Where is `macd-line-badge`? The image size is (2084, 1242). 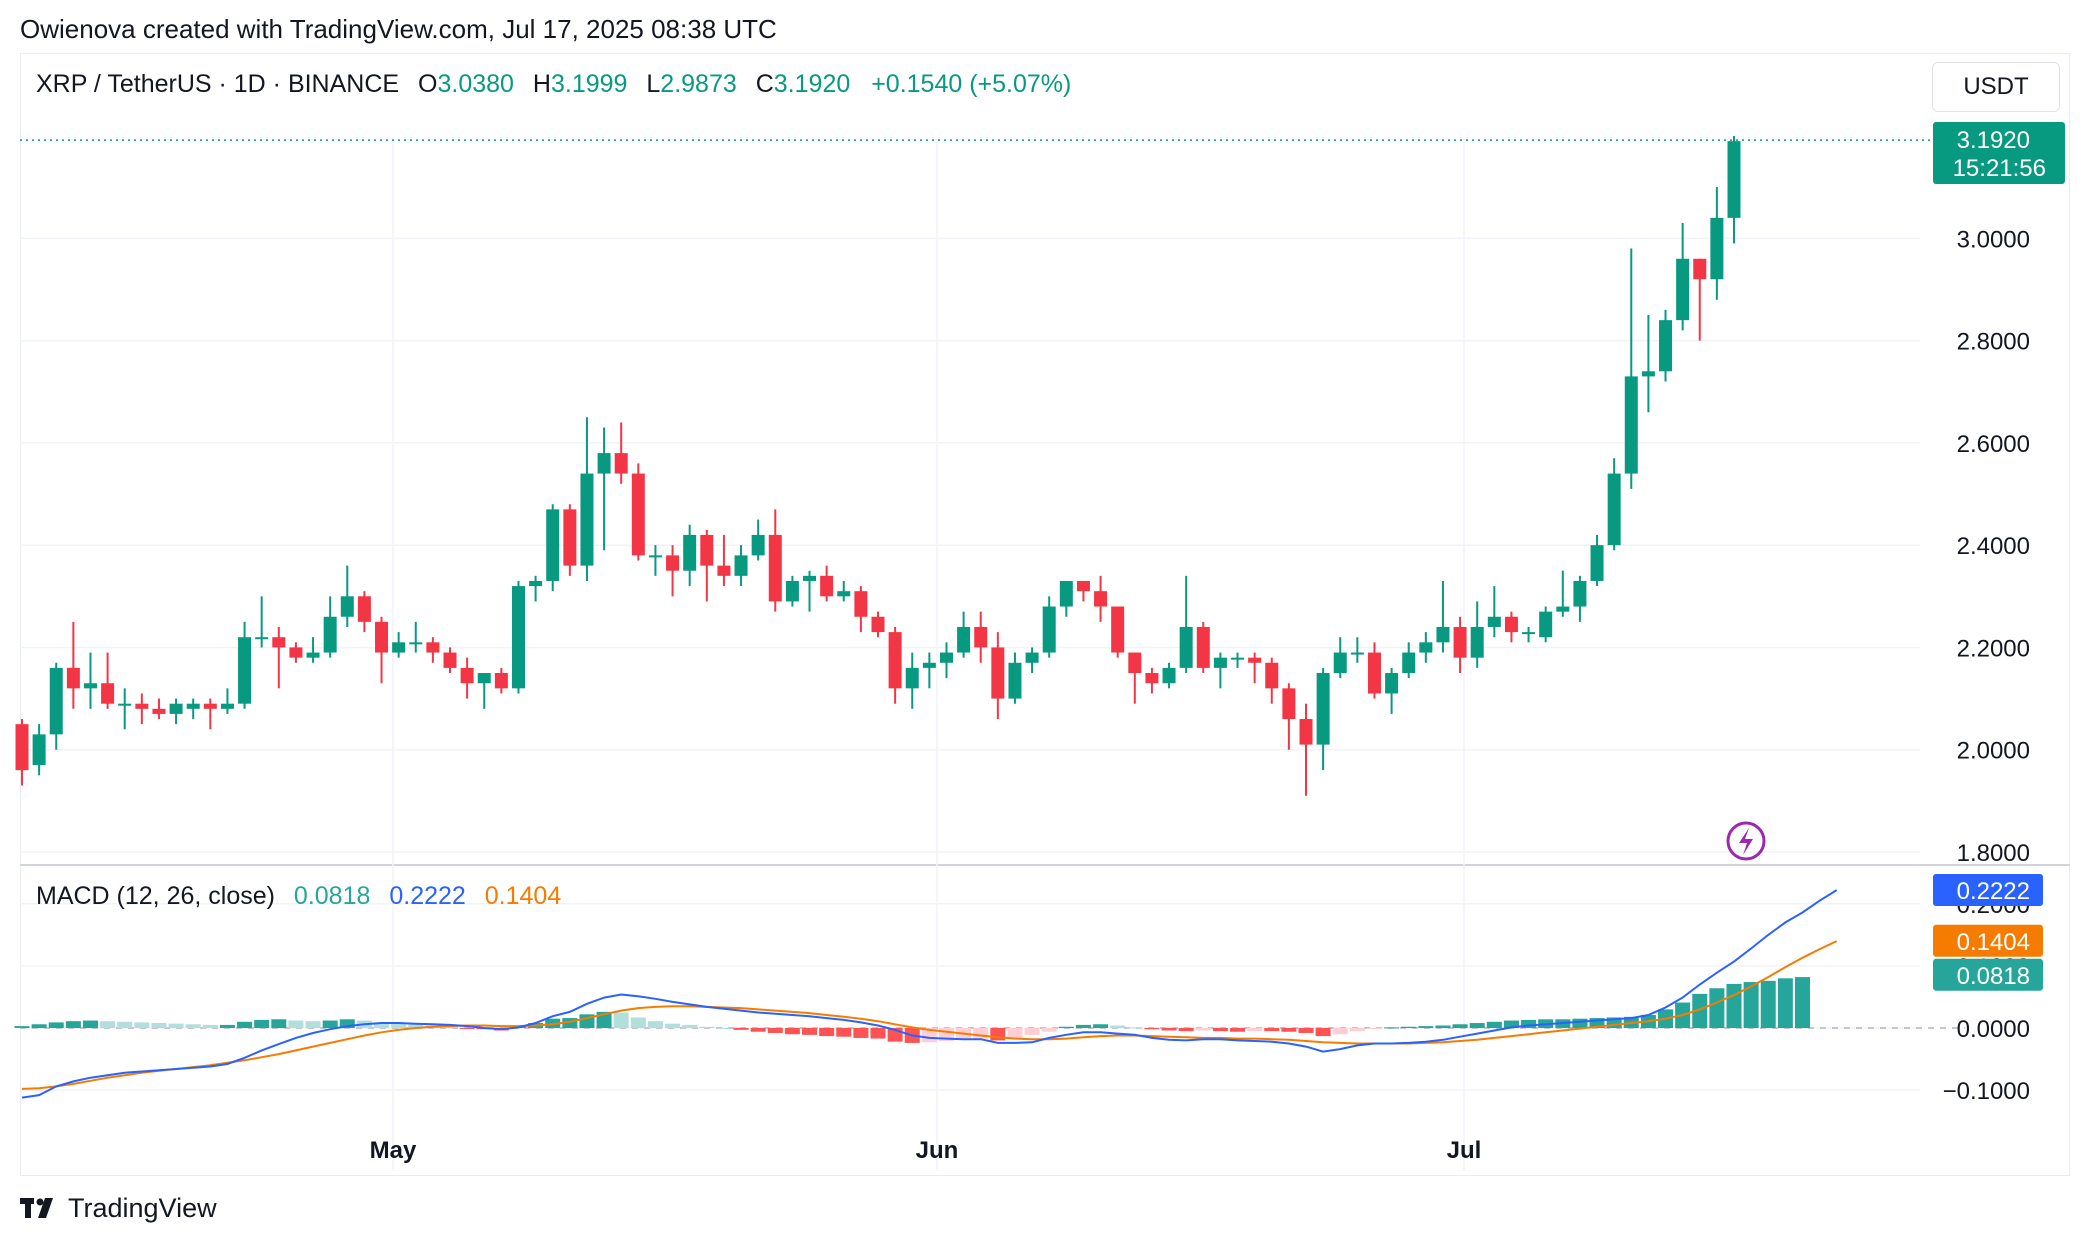 macd-line-badge is located at coordinates (1988, 890).